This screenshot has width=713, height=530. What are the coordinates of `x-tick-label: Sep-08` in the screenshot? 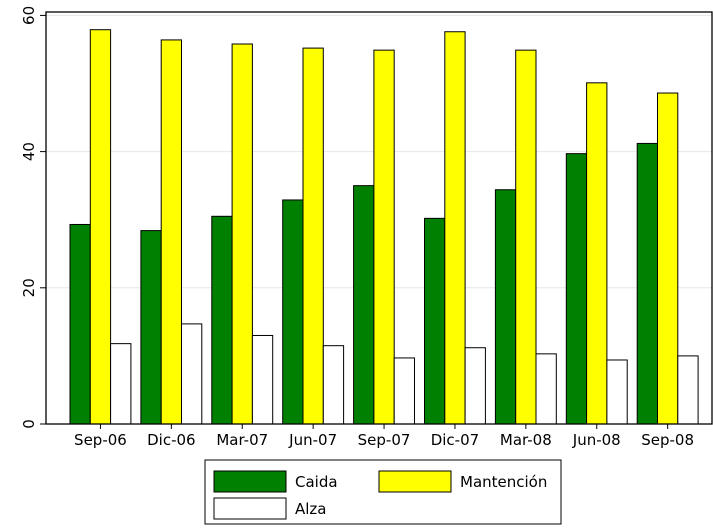 It's located at (667, 440).